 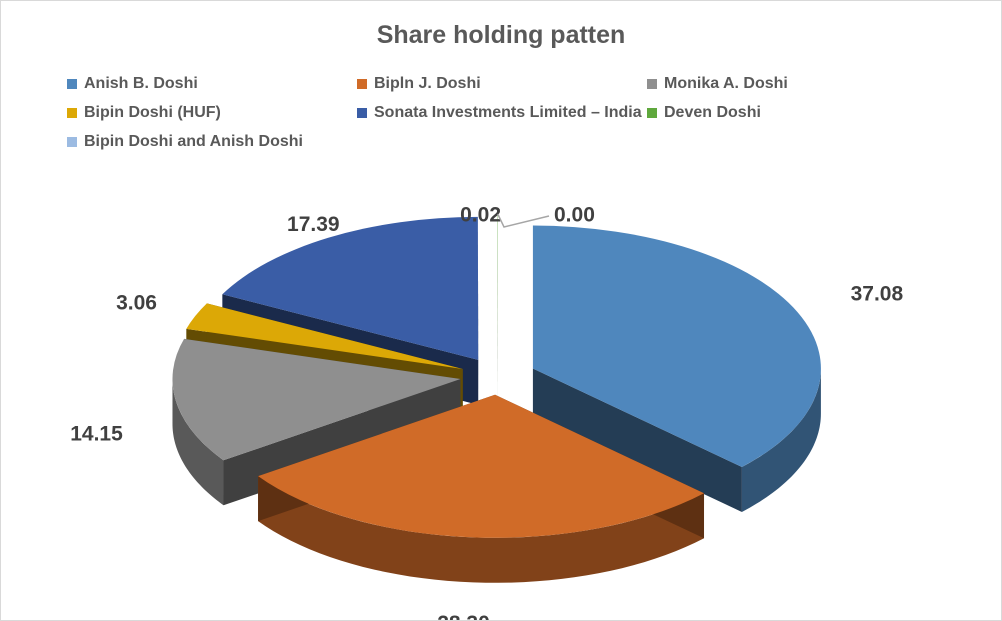 What do you see at coordinates (712, 112) in the screenshot?
I see `legend-label: Deven Doshi` at bounding box center [712, 112].